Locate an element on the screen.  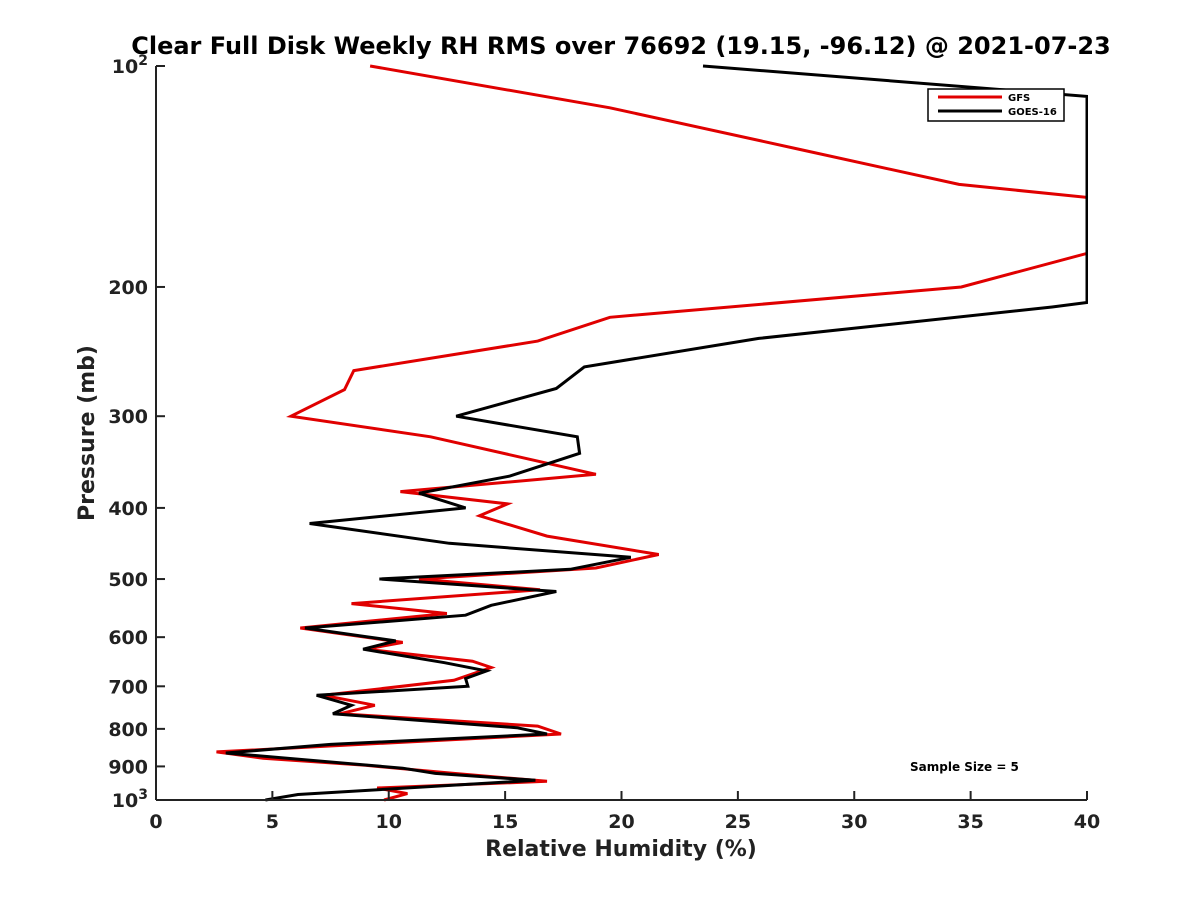
y-ticks: 10² 200 300 400 500 600 700 800 900 10³ is located at coordinates (136, 432).